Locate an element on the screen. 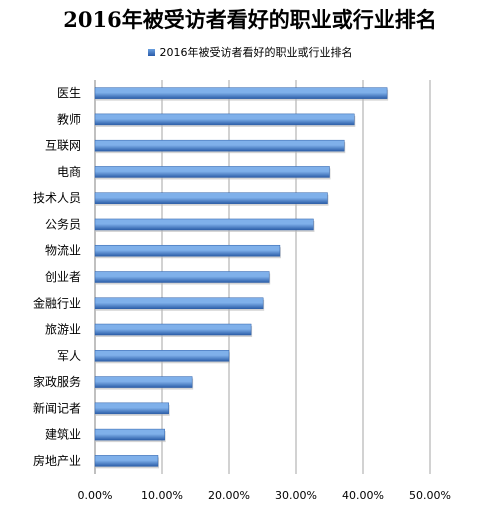  category-label: 旅游业 is located at coordinates (63, 330).